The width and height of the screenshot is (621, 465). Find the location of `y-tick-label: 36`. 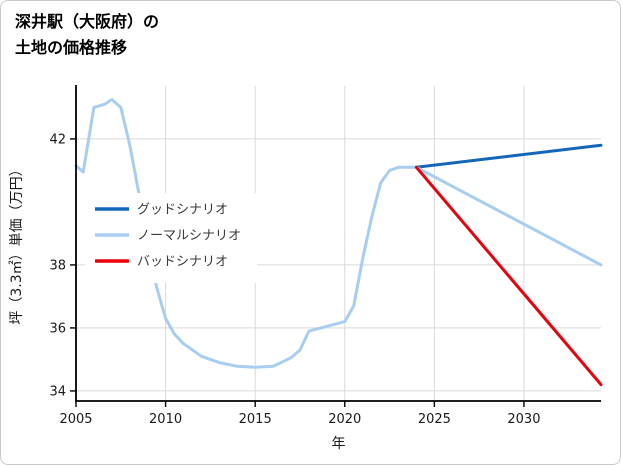

y-tick-label: 36 is located at coordinates (57, 328).